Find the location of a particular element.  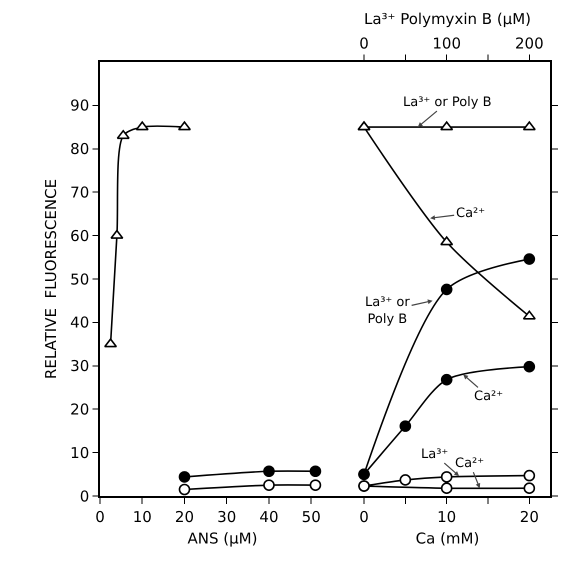

y-tick-label: 20 is located at coordinates (80, 409).